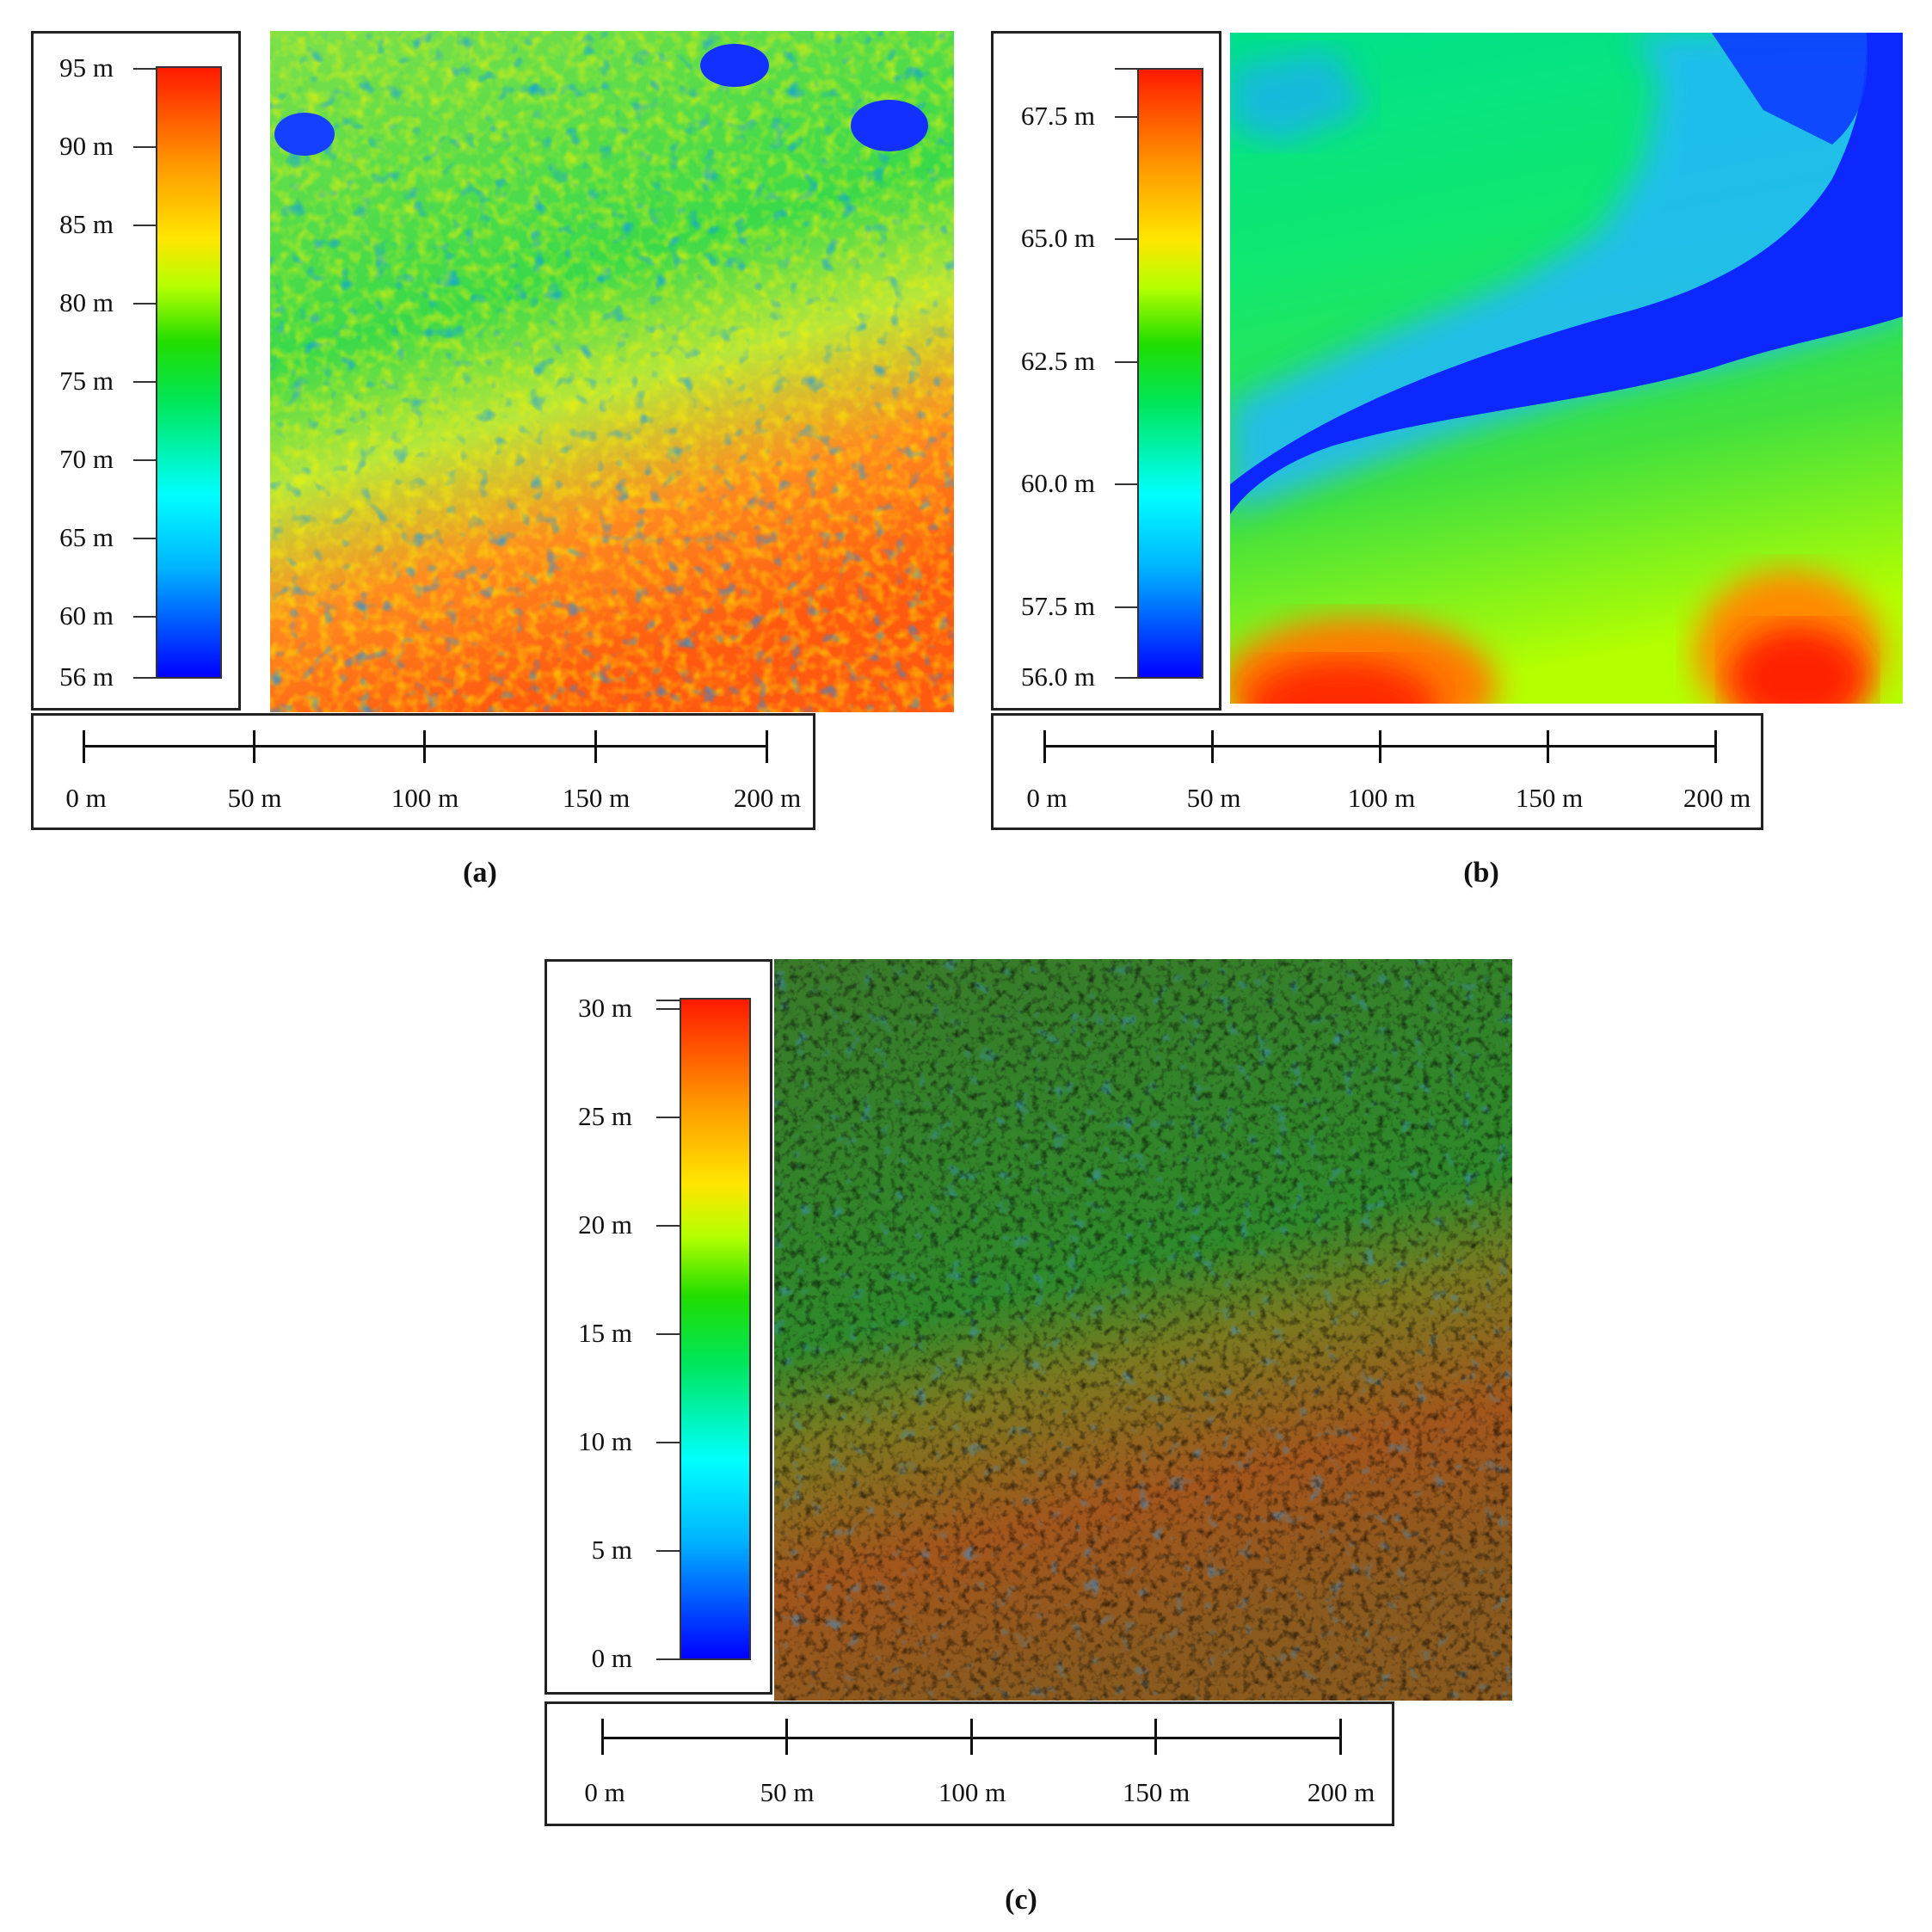 The height and width of the screenshot is (1932, 1932). What do you see at coordinates (1057, 361) in the screenshot?
I see `colorbar-label: 62.5 m` at bounding box center [1057, 361].